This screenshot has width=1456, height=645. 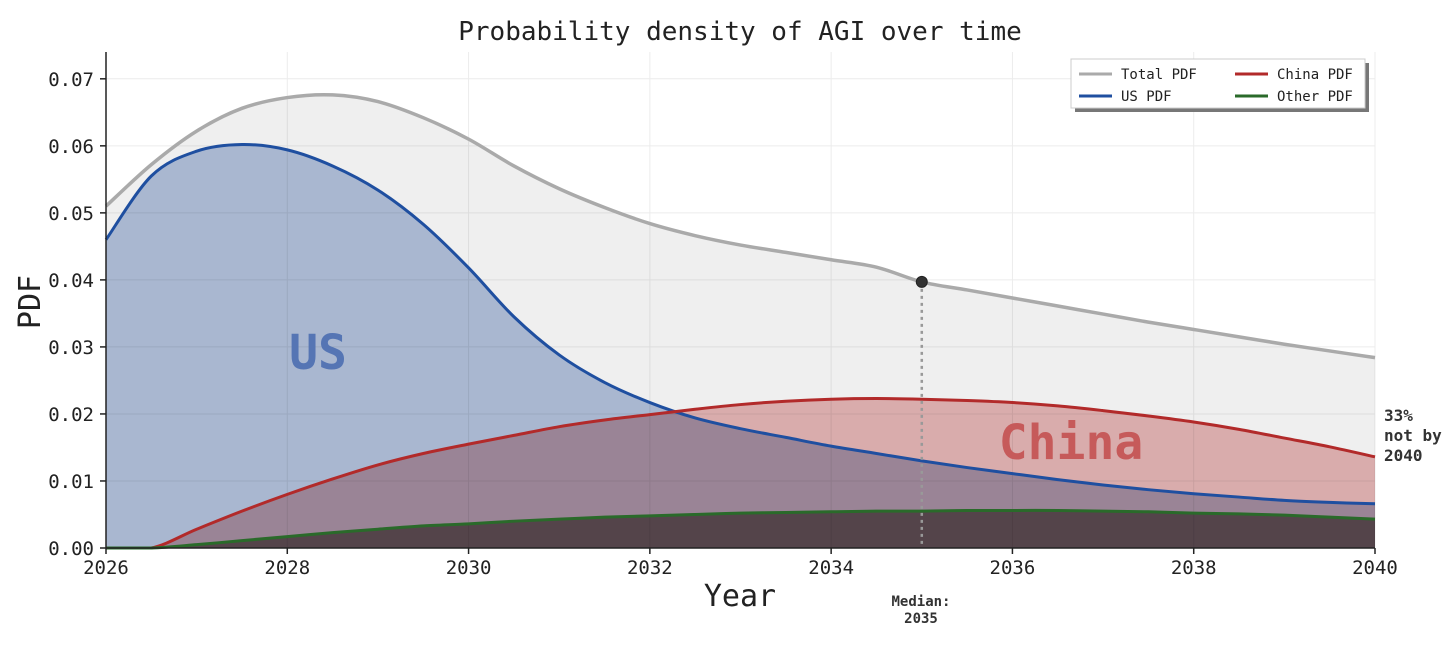 I want to click on y-tick-label: 0.01, so click(x=71, y=482).